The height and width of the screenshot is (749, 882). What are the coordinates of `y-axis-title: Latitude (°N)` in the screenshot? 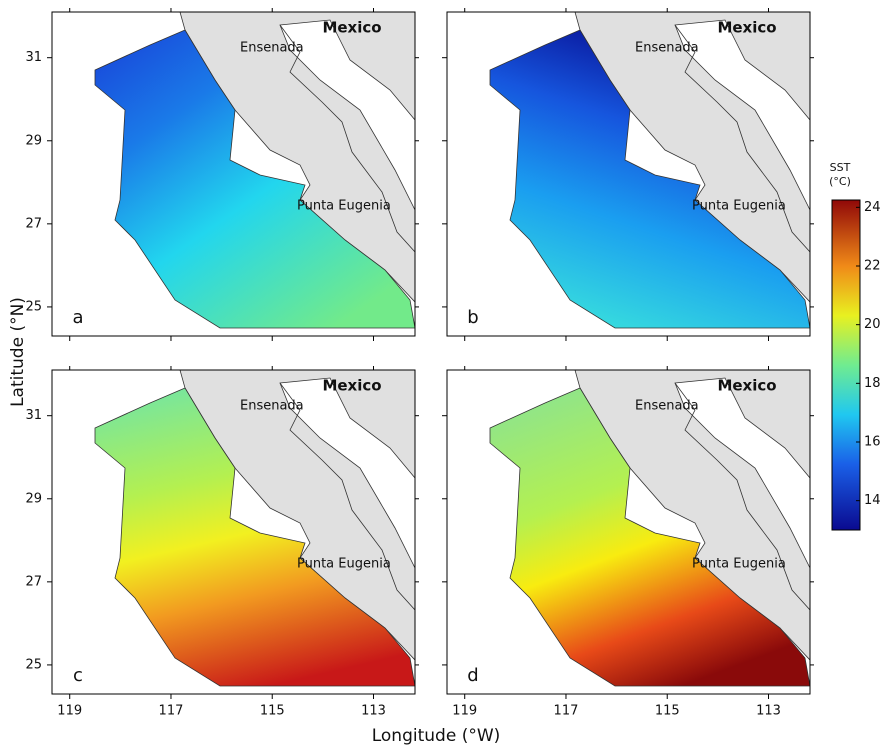 It's located at (18, 352).